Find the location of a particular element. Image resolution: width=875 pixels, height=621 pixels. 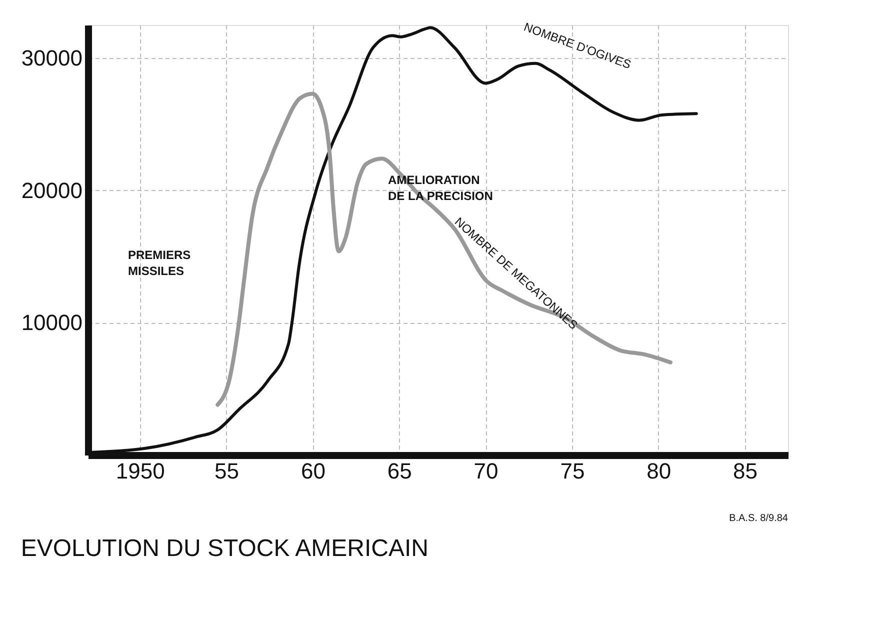

x-tick-label: 1950 is located at coordinates (140, 471).